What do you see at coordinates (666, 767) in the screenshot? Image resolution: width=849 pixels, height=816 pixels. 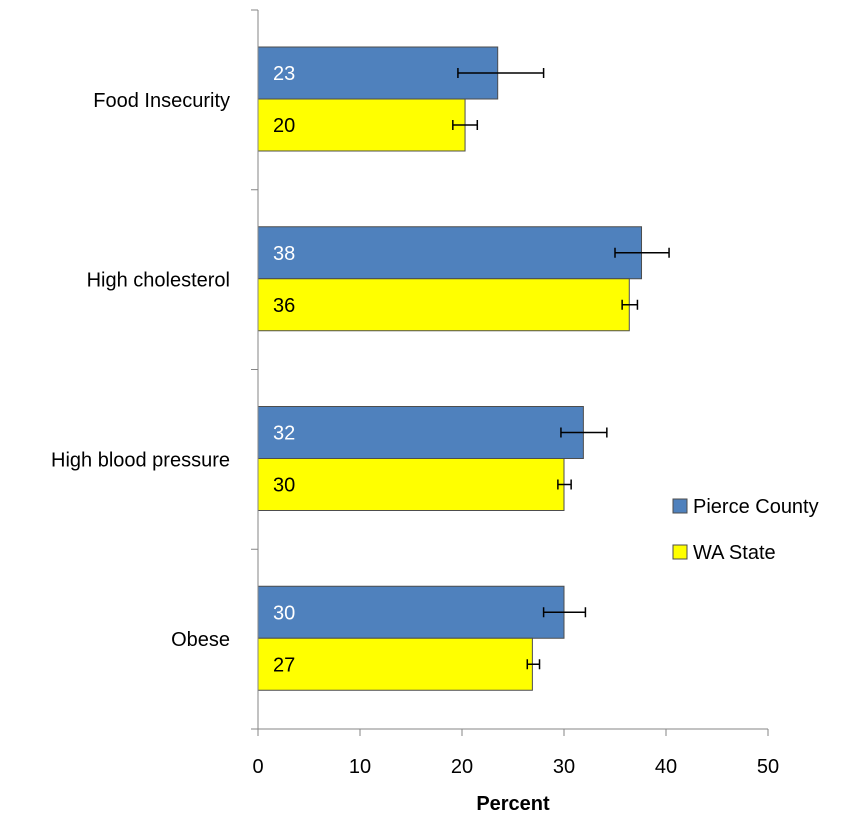 I see `x-tick-label: 40` at bounding box center [666, 767].